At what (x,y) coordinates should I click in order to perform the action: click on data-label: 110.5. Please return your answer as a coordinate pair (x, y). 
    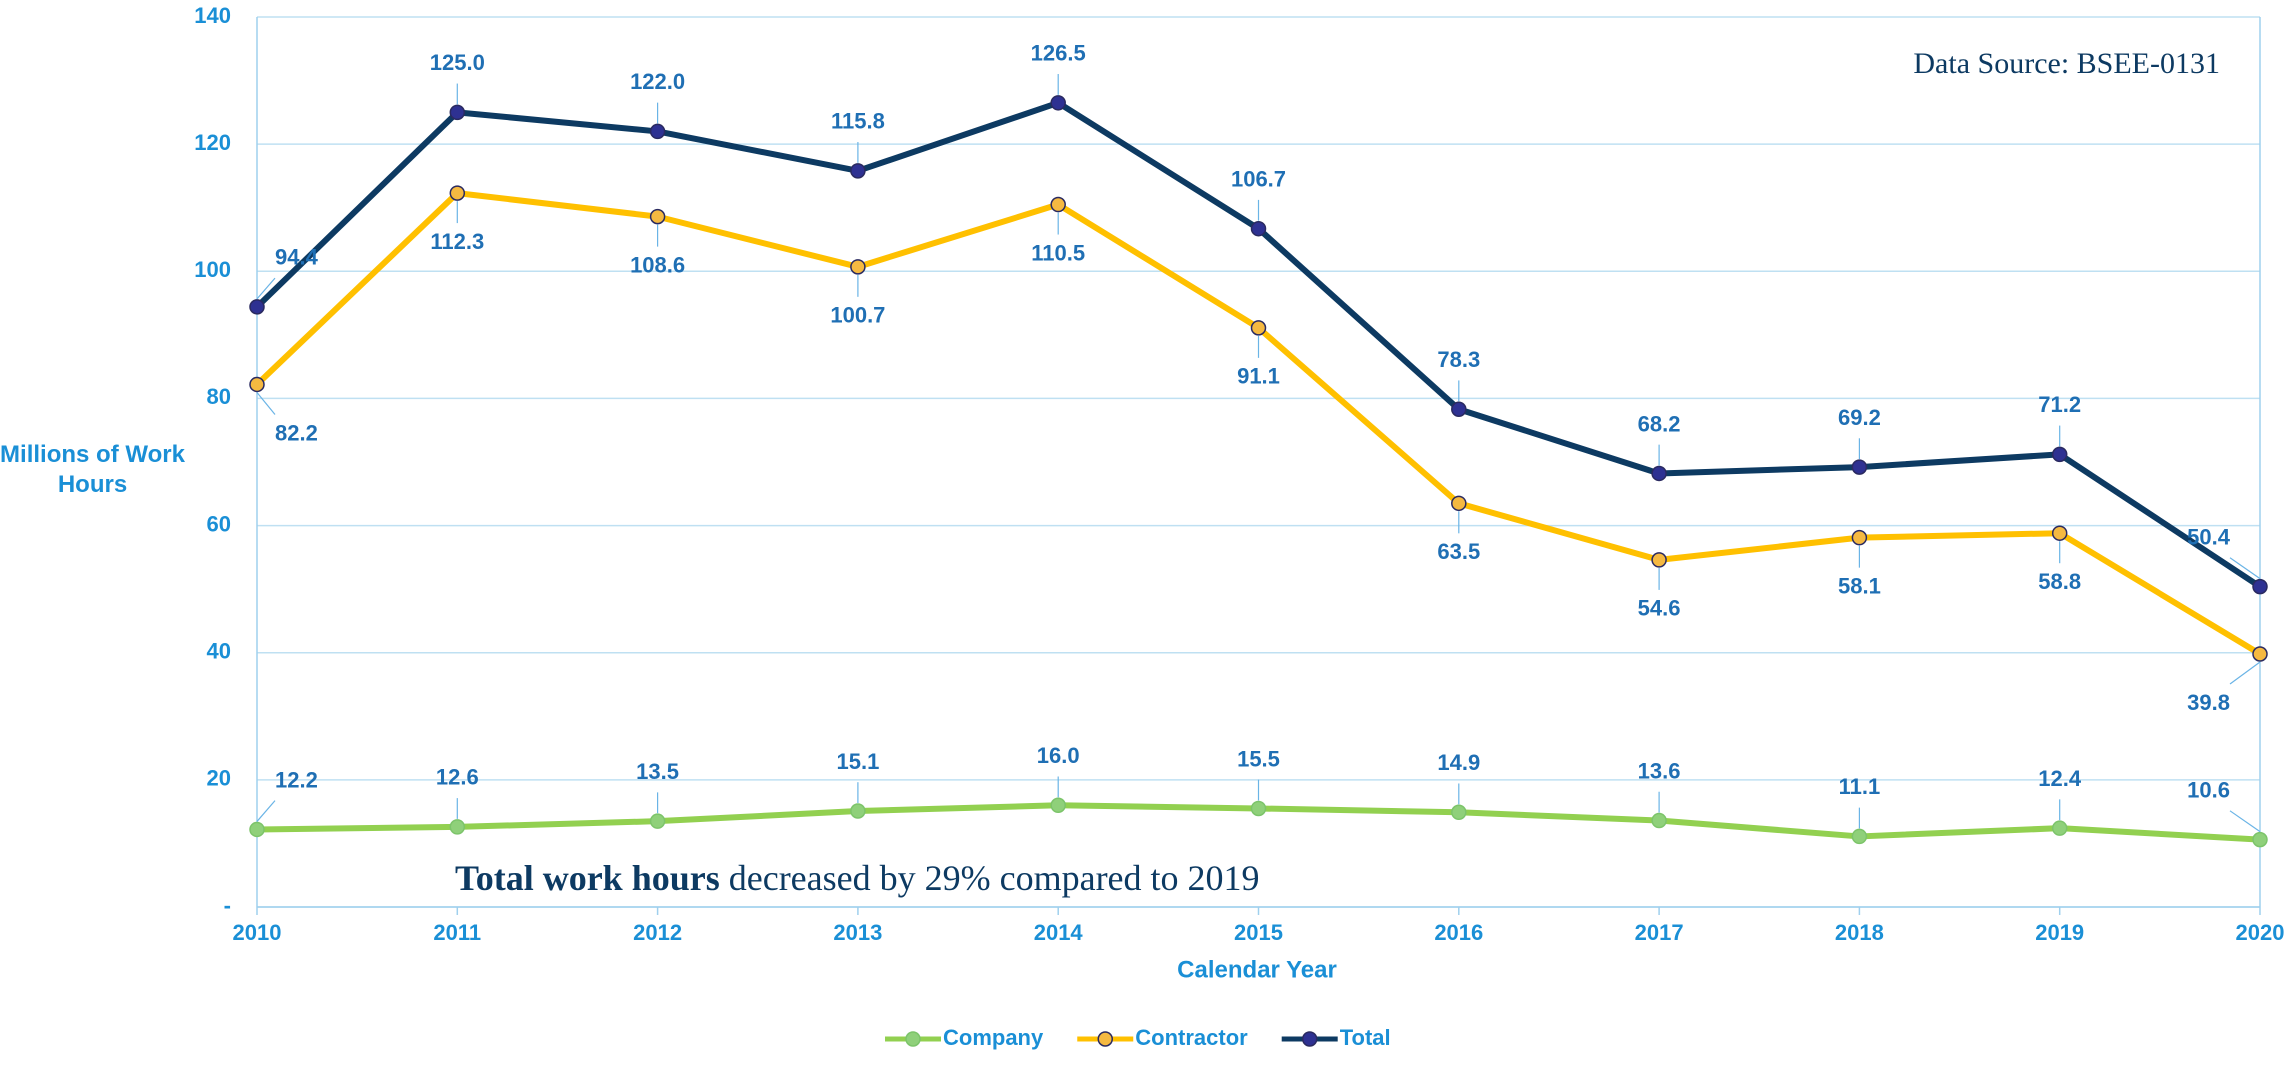
    Looking at the image, I should click on (1058, 252).